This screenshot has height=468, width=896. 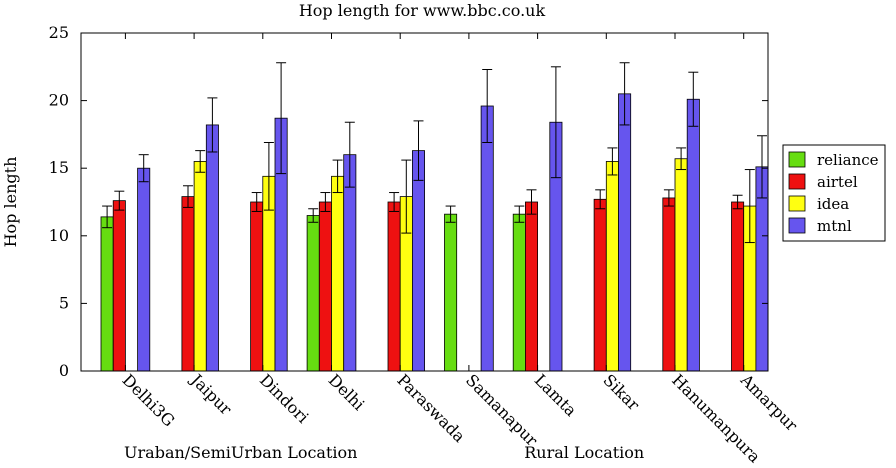 What do you see at coordinates (502, 410) in the screenshot?
I see `x-tick-label: Samanapur` at bounding box center [502, 410].